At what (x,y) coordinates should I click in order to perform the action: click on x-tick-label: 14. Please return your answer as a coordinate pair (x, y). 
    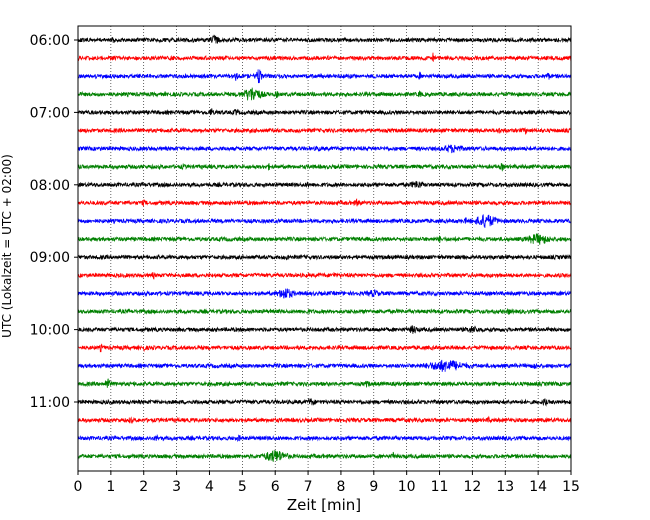
    Looking at the image, I should click on (538, 487).